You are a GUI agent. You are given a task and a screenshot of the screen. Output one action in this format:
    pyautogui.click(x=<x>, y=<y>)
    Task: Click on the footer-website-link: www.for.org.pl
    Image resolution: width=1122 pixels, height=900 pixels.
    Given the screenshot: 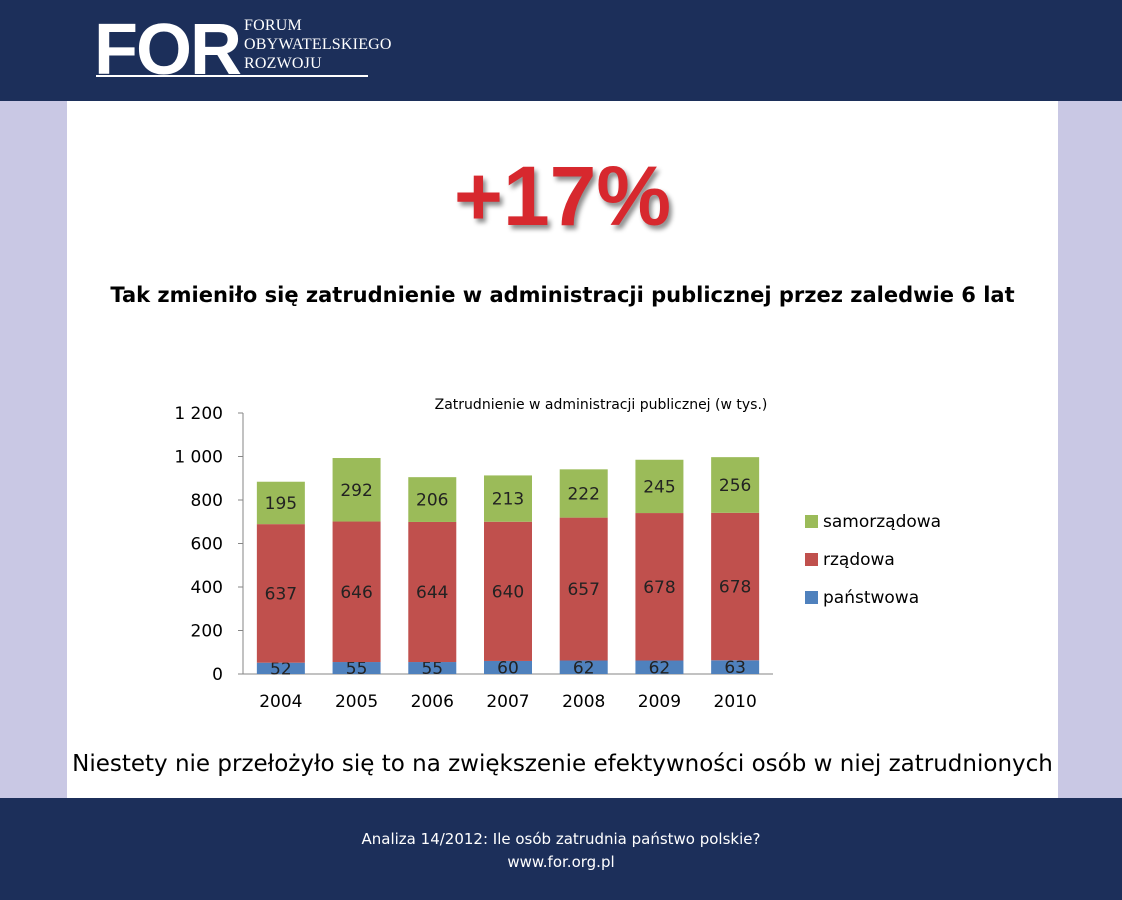 What is the action you would take?
    pyautogui.click(x=561, y=862)
    